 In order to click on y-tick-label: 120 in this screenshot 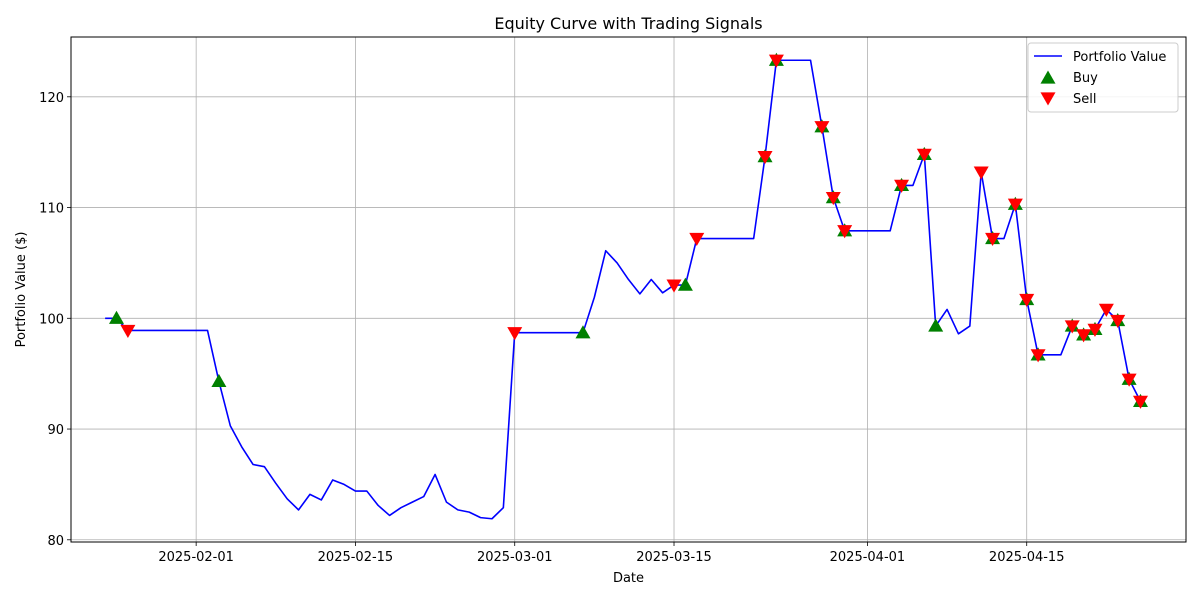, I will do `click(51, 98)`.